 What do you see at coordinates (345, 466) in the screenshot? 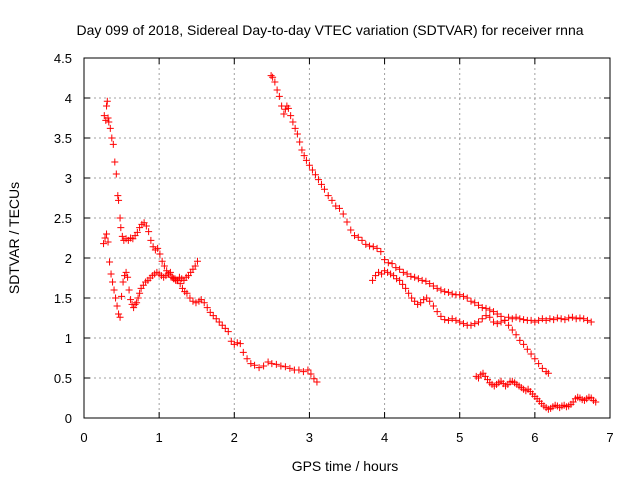
I see `x-axis-title: GPS time / hours` at bounding box center [345, 466].